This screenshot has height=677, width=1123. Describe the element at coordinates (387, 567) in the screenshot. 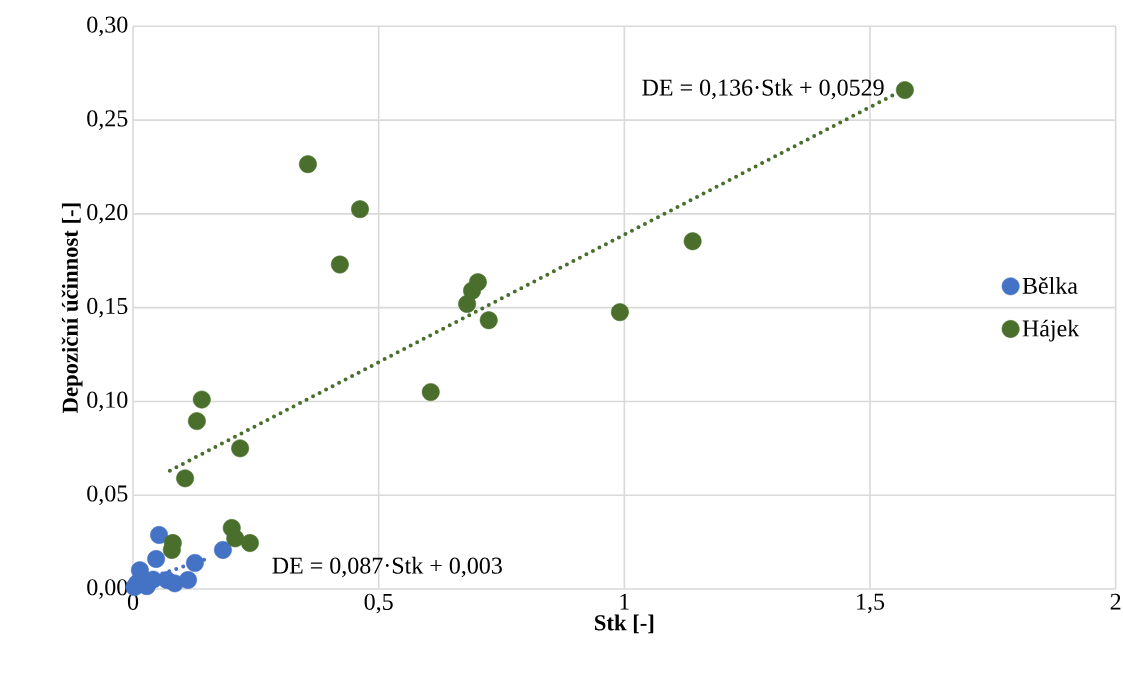

I see `annotation: DE = 0,087·Stk + 0,003` at that location.